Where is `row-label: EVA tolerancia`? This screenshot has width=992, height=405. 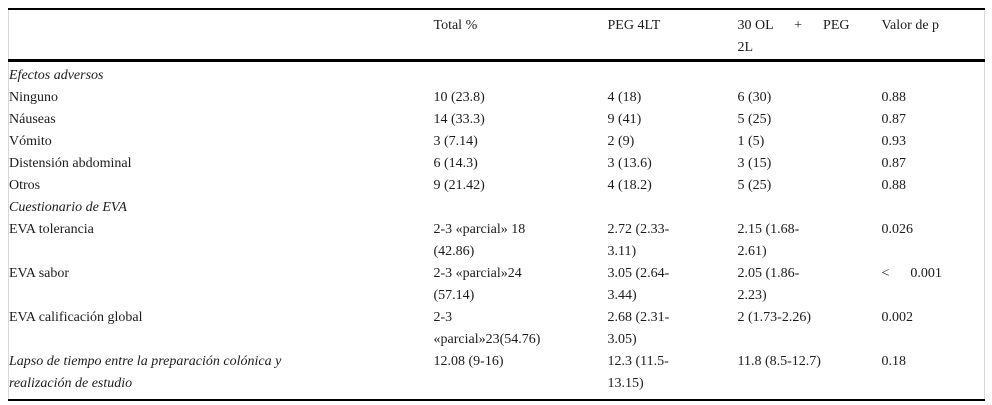
row-label: EVA tolerancia is located at coordinates (51, 229).